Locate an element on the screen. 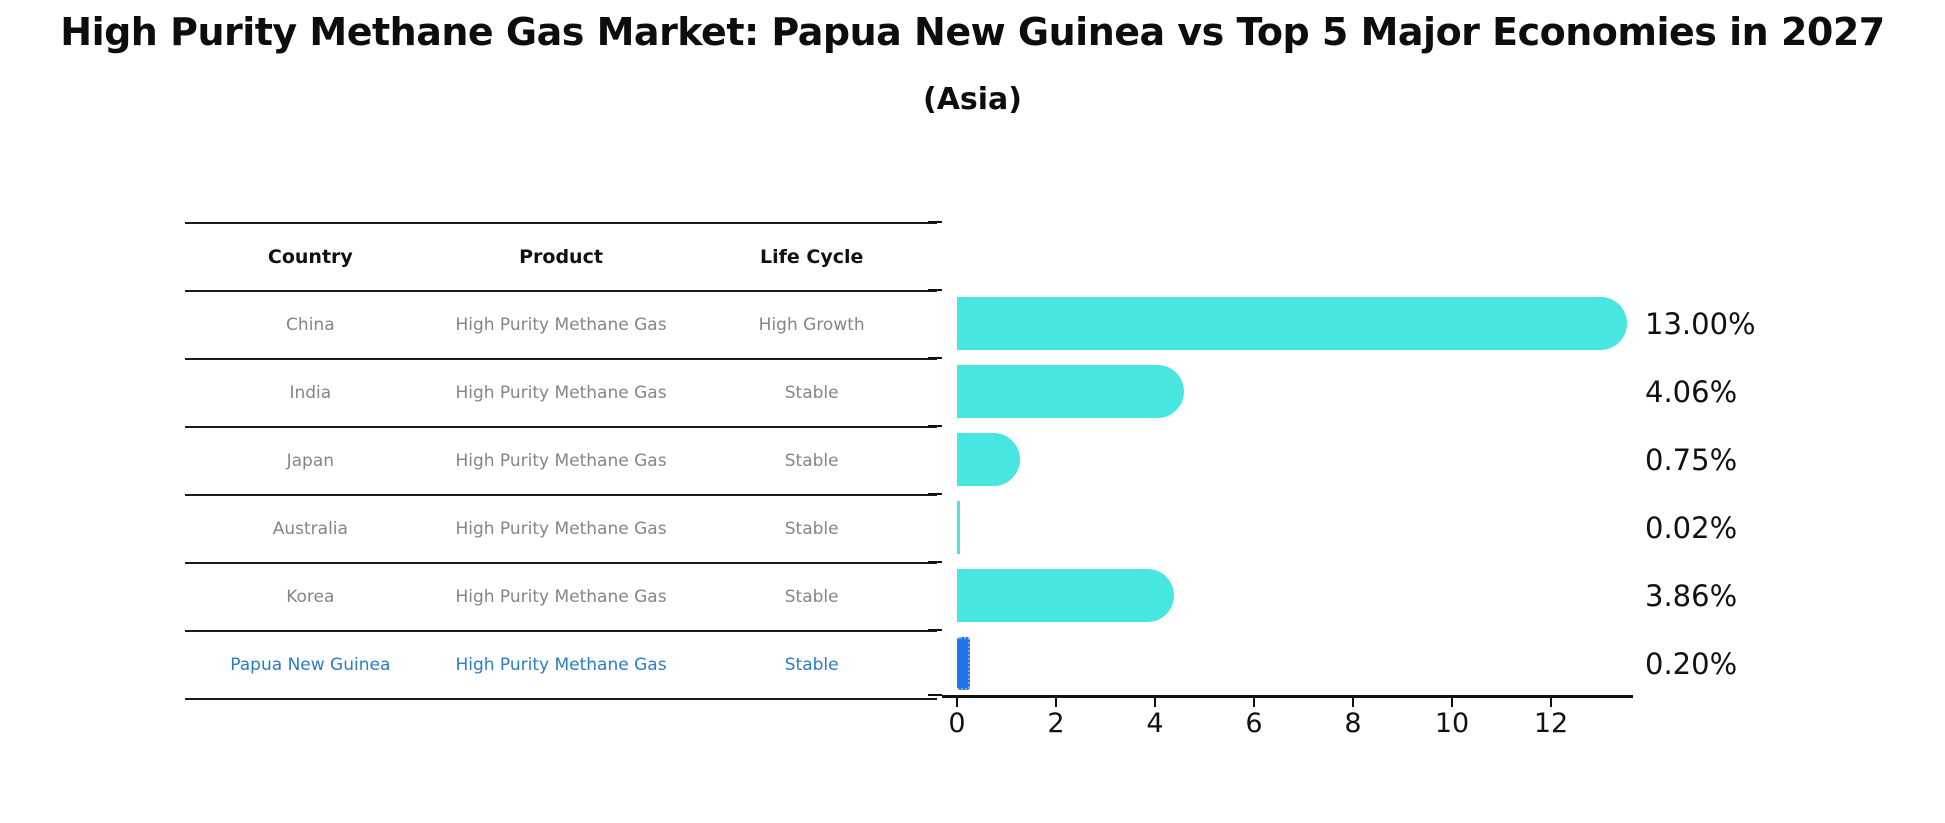  value-label: 13.00% is located at coordinates (1700, 324).